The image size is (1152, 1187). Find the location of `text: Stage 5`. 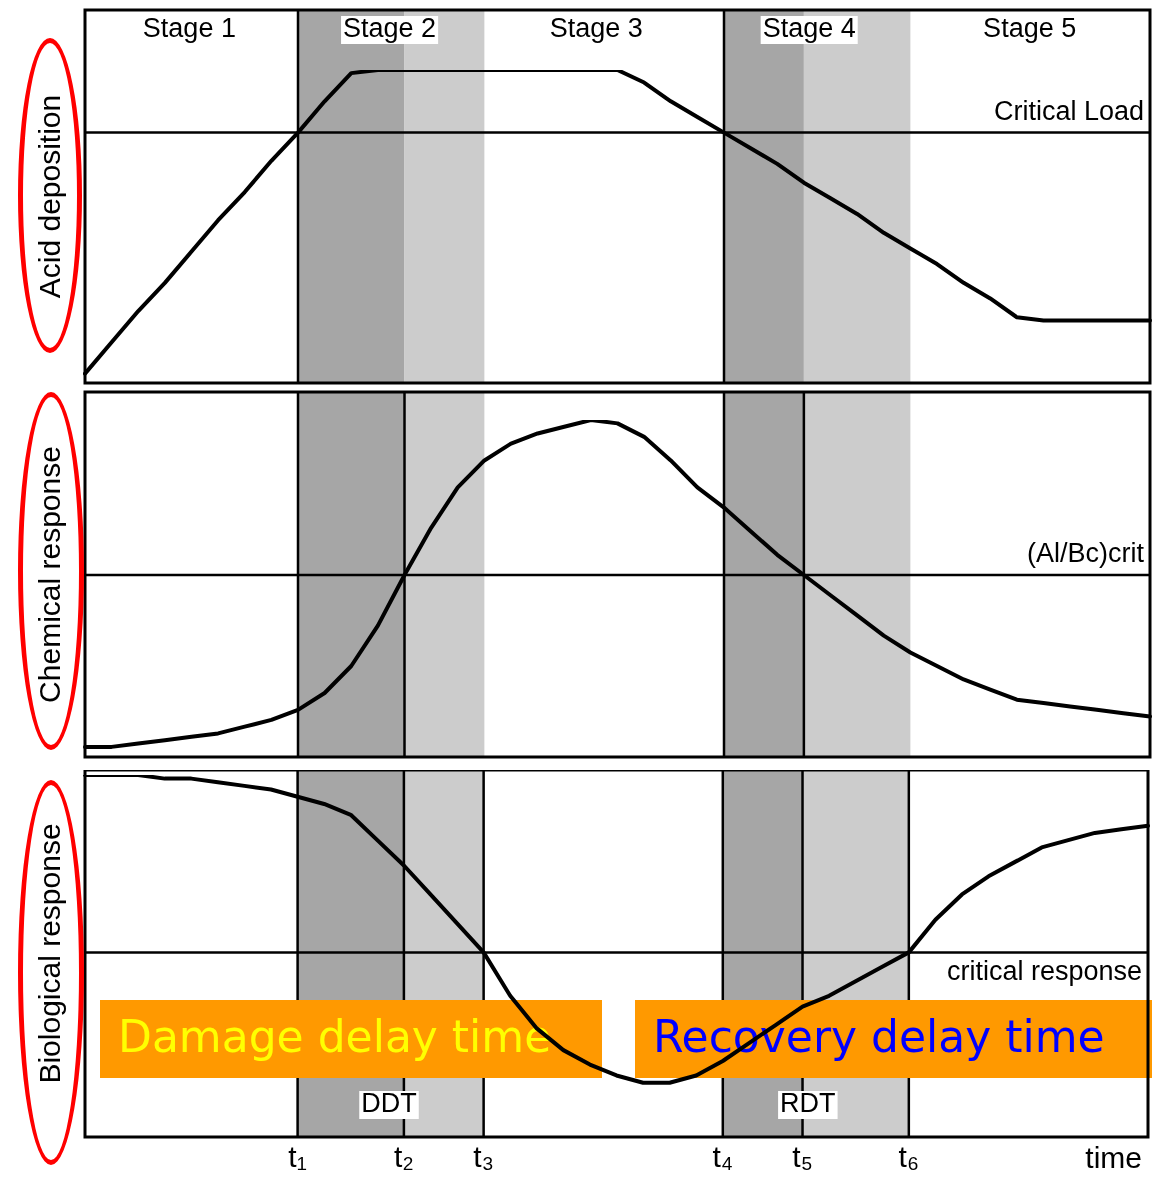

text: Stage 5 is located at coordinates (1030, 28).